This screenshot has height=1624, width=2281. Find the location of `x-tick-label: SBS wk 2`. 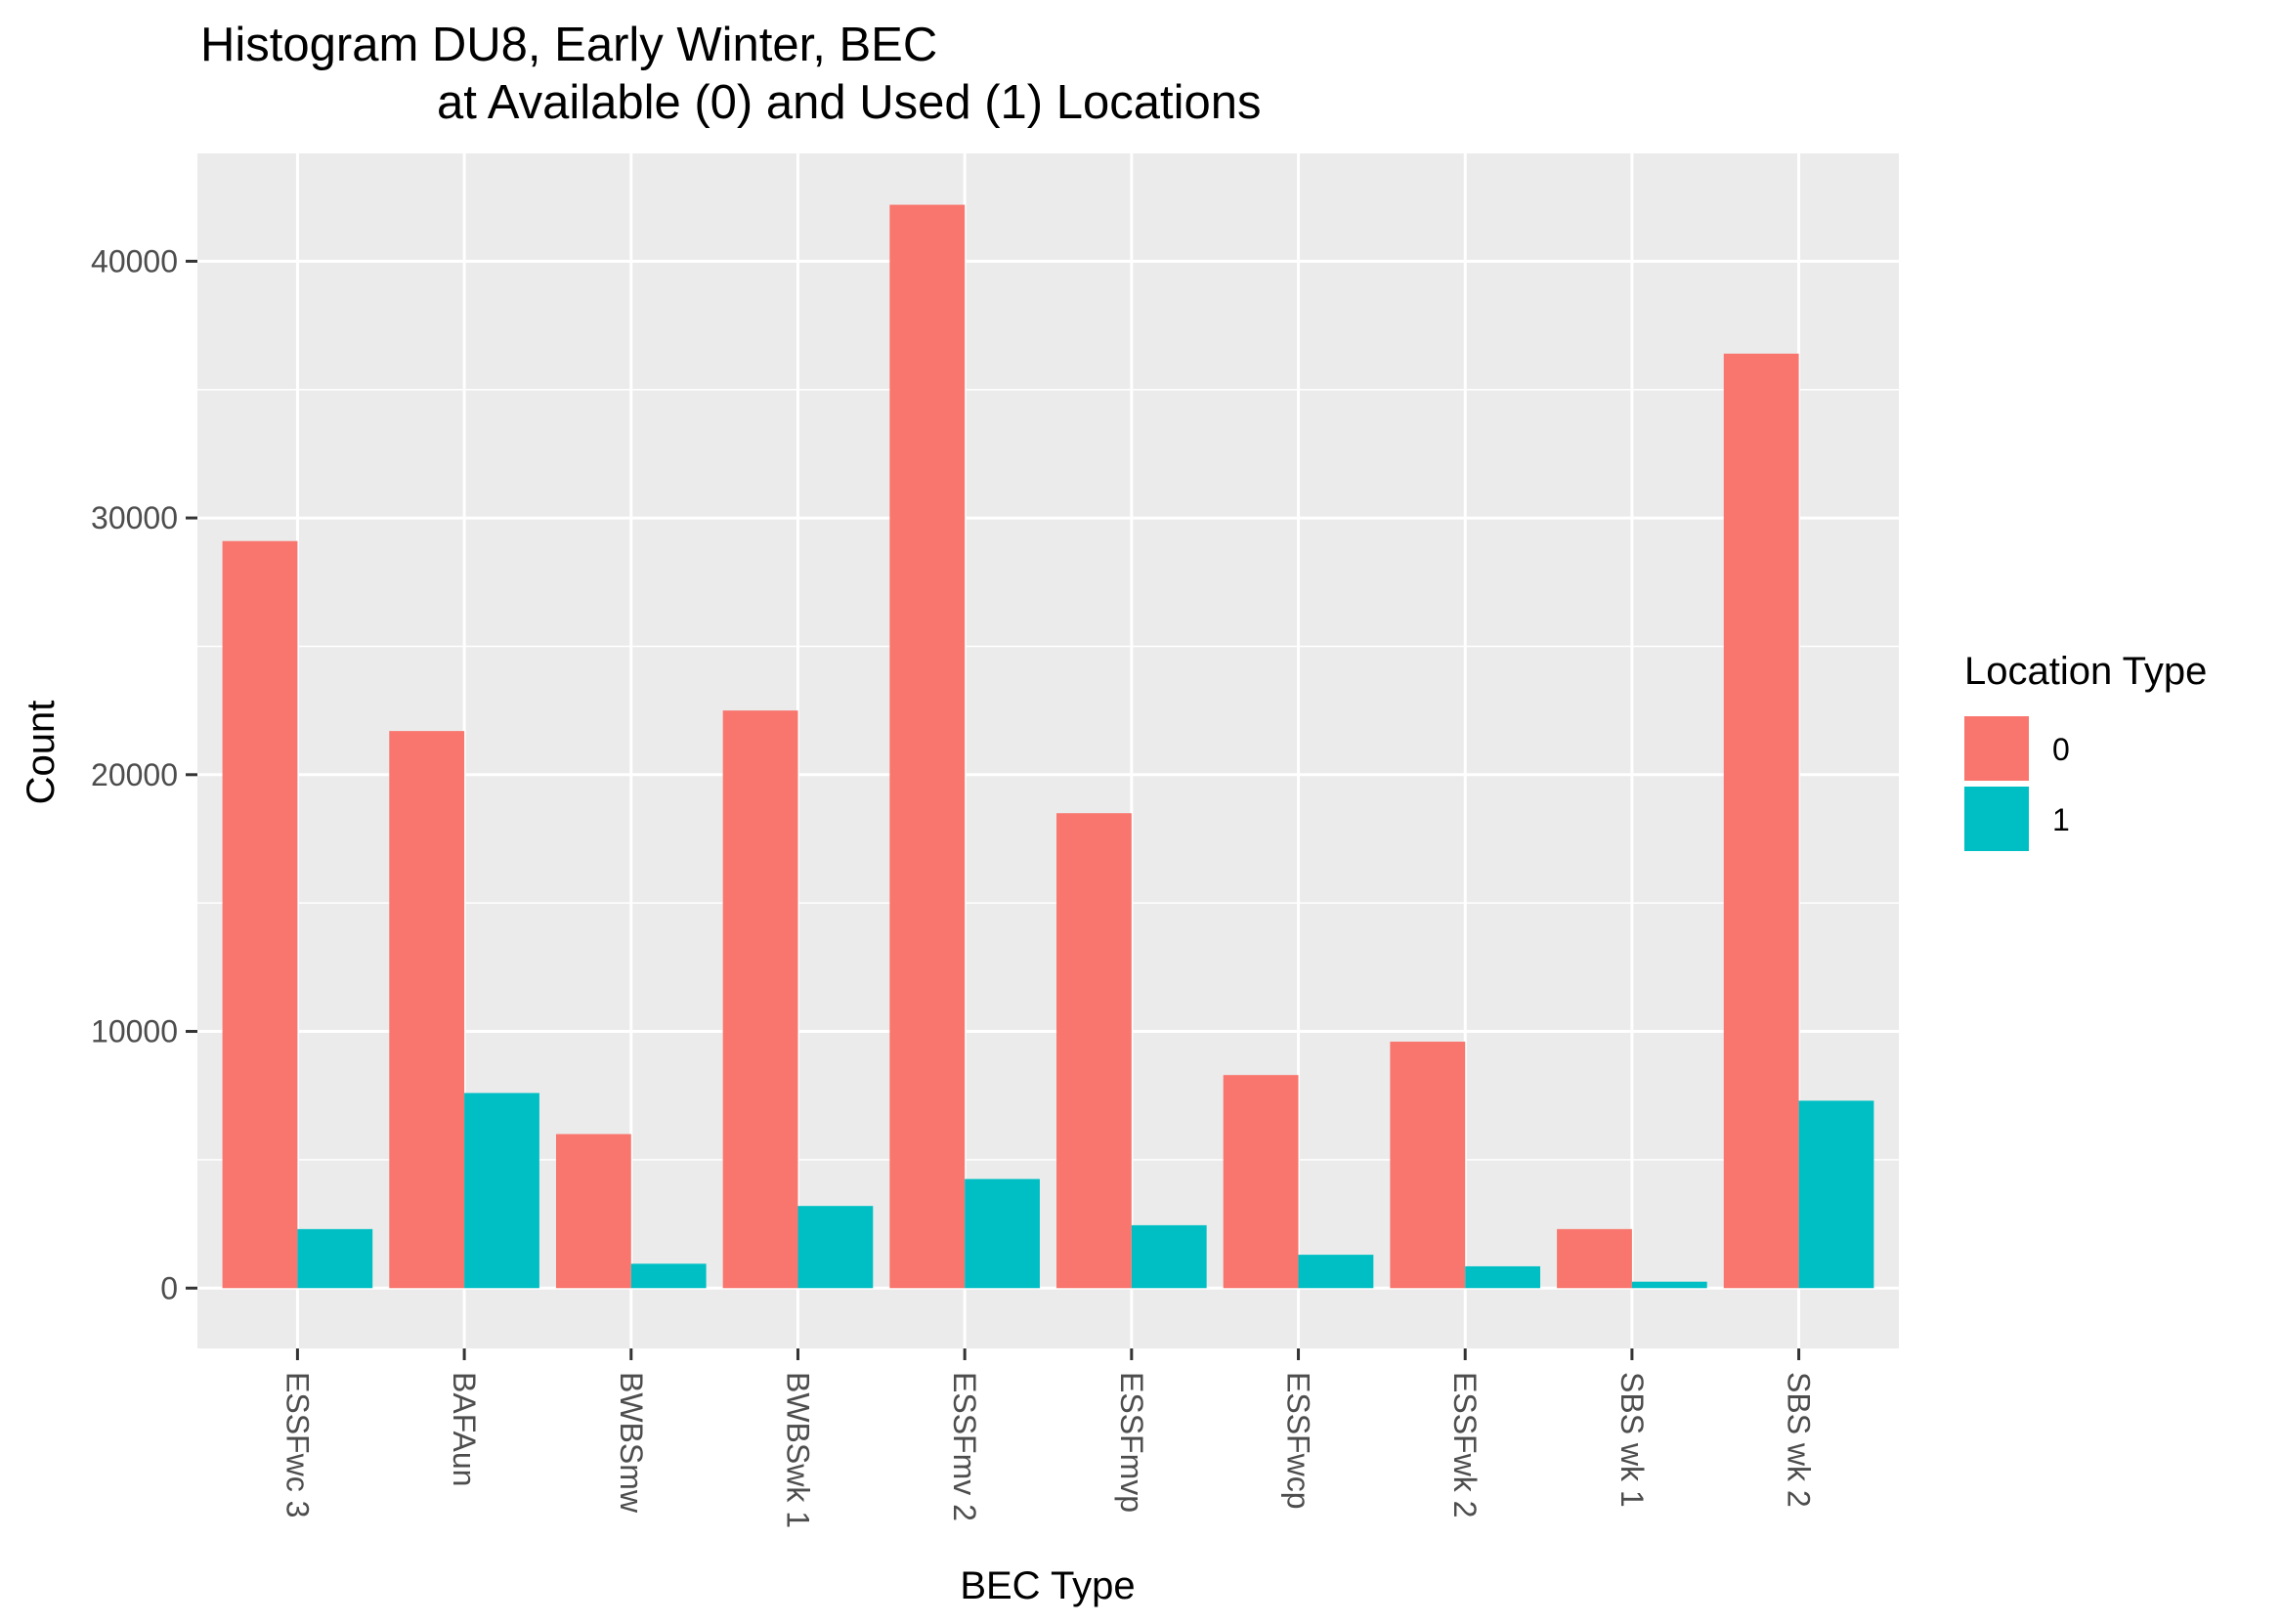

x-tick-label: SBS wk 2 is located at coordinates (1799, 1440).